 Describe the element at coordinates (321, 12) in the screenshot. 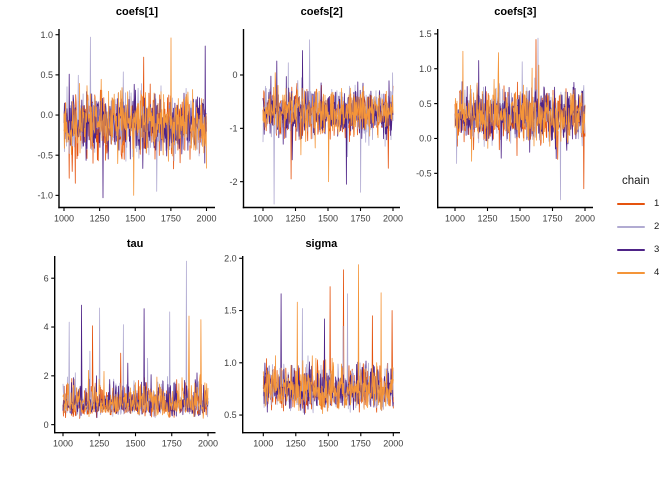

I see `panel-title-coefs2: coefs[2]` at that location.